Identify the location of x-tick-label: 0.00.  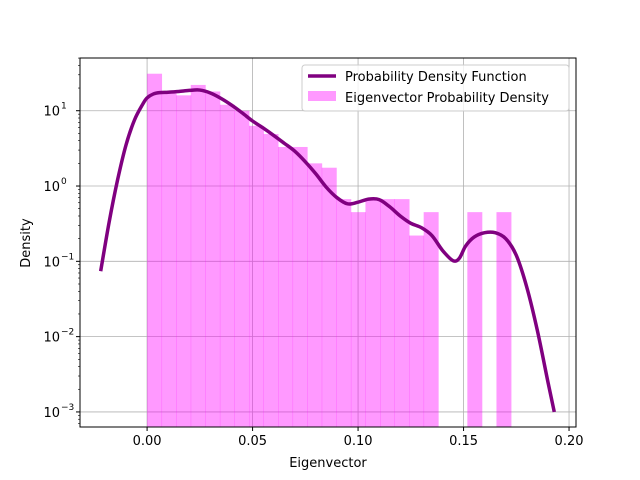
(147, 441).